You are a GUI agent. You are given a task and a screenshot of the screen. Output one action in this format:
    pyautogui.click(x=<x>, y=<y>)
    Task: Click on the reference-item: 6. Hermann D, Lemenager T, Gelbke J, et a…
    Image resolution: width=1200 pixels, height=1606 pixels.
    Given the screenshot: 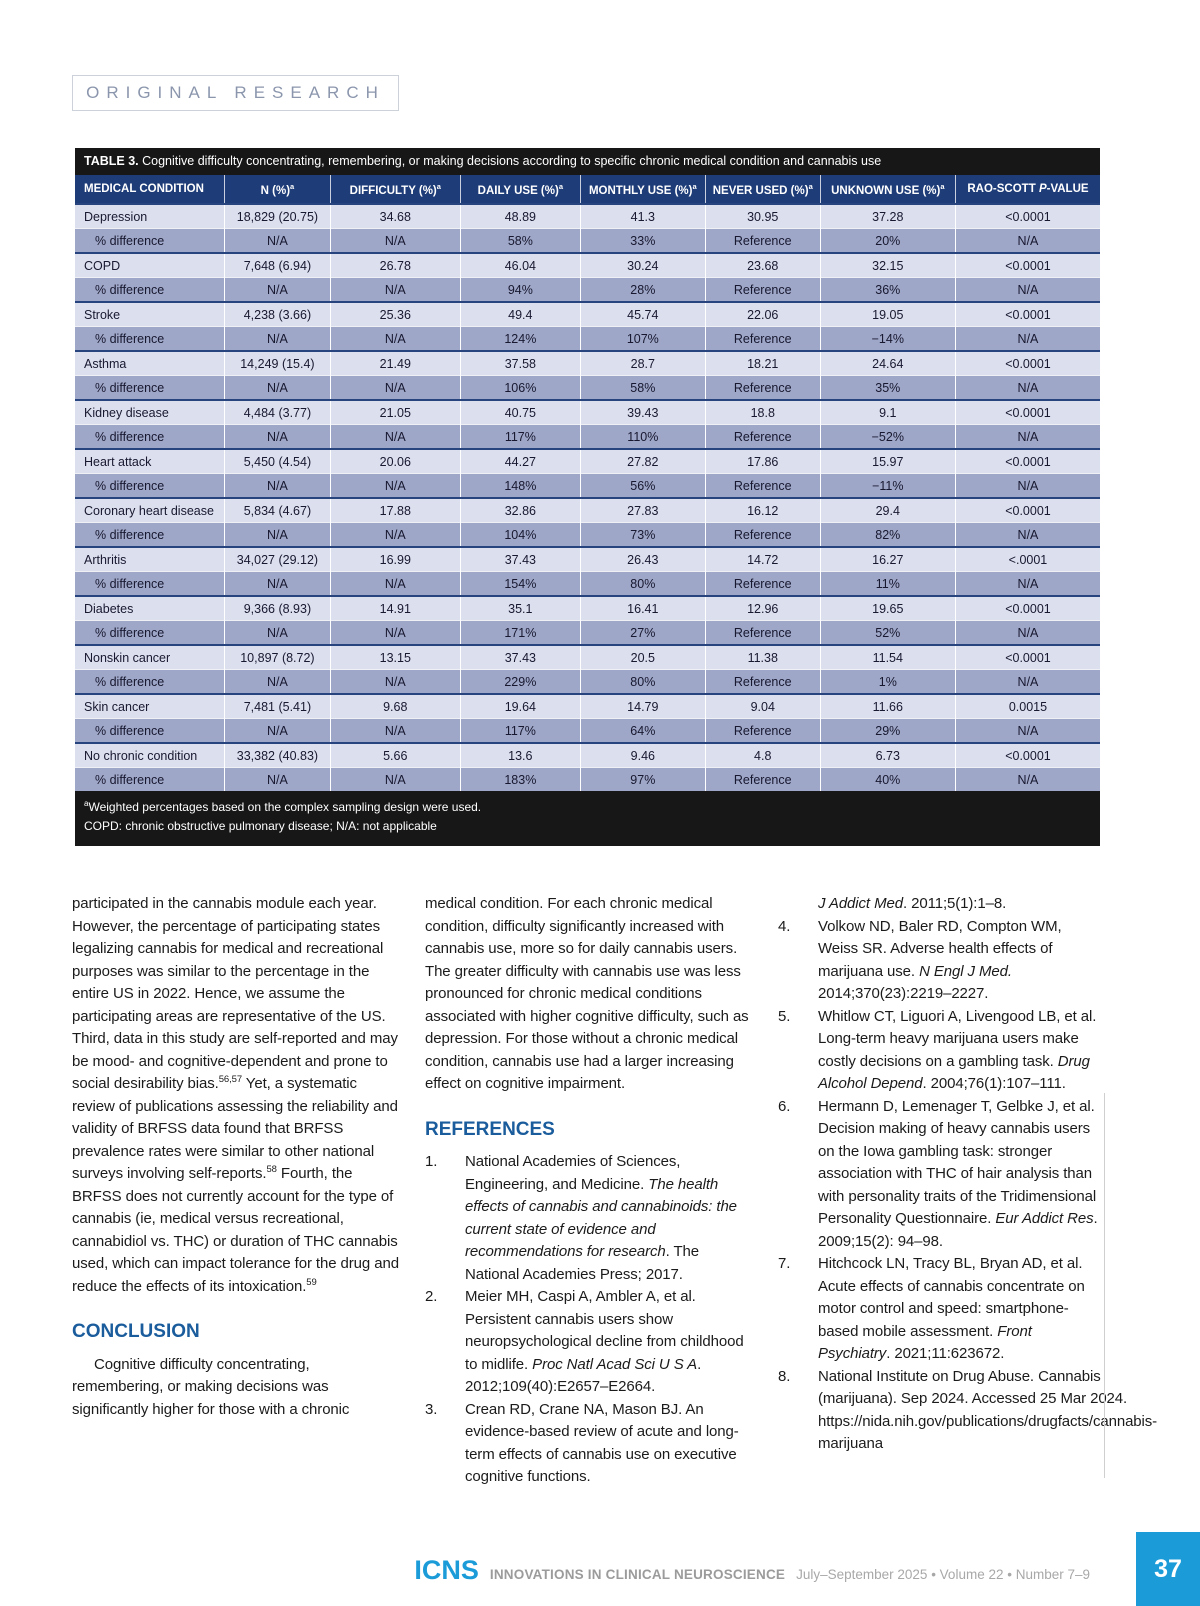 What is the action you would take?
    pyautogui.click(x=941, y=1175)
    